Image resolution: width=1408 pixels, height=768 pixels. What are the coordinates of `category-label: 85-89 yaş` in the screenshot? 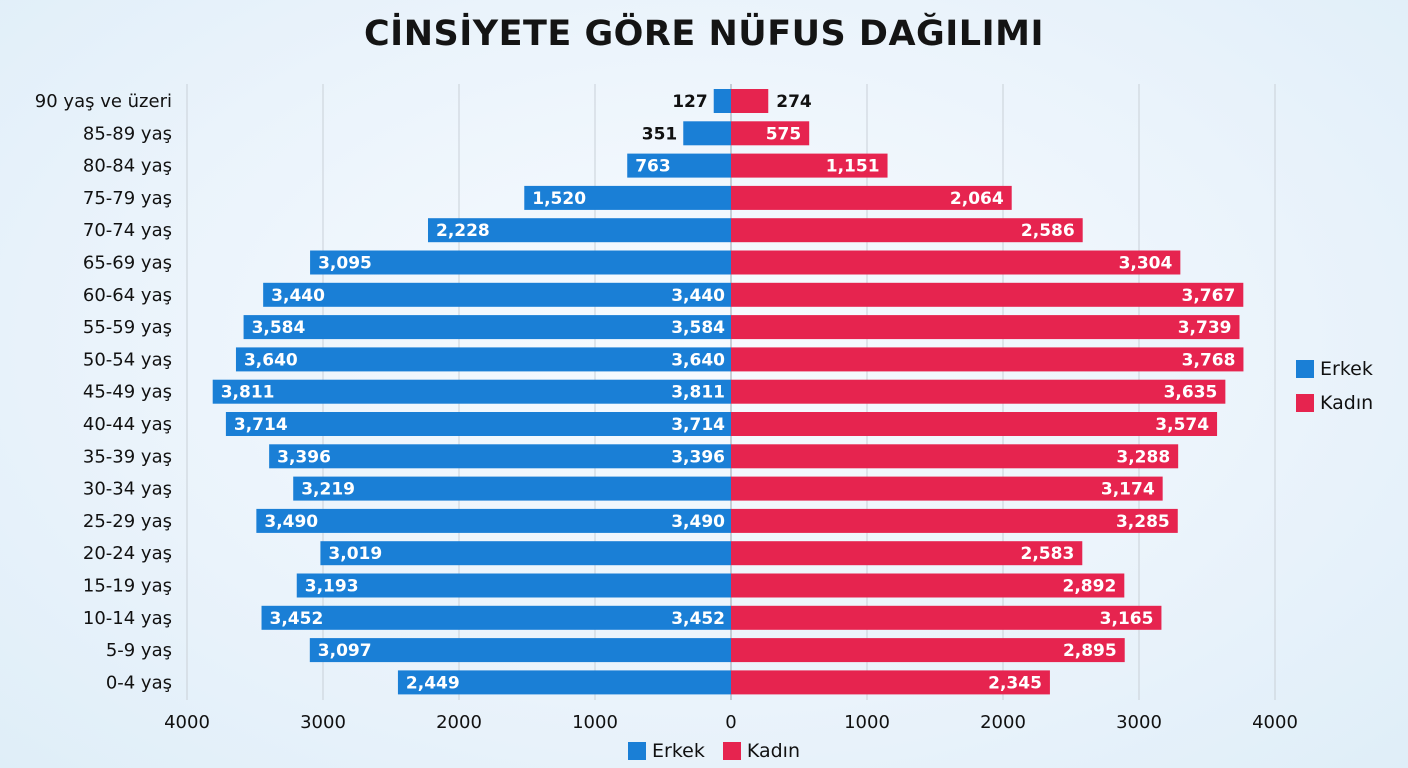 It's located at (127, 133).